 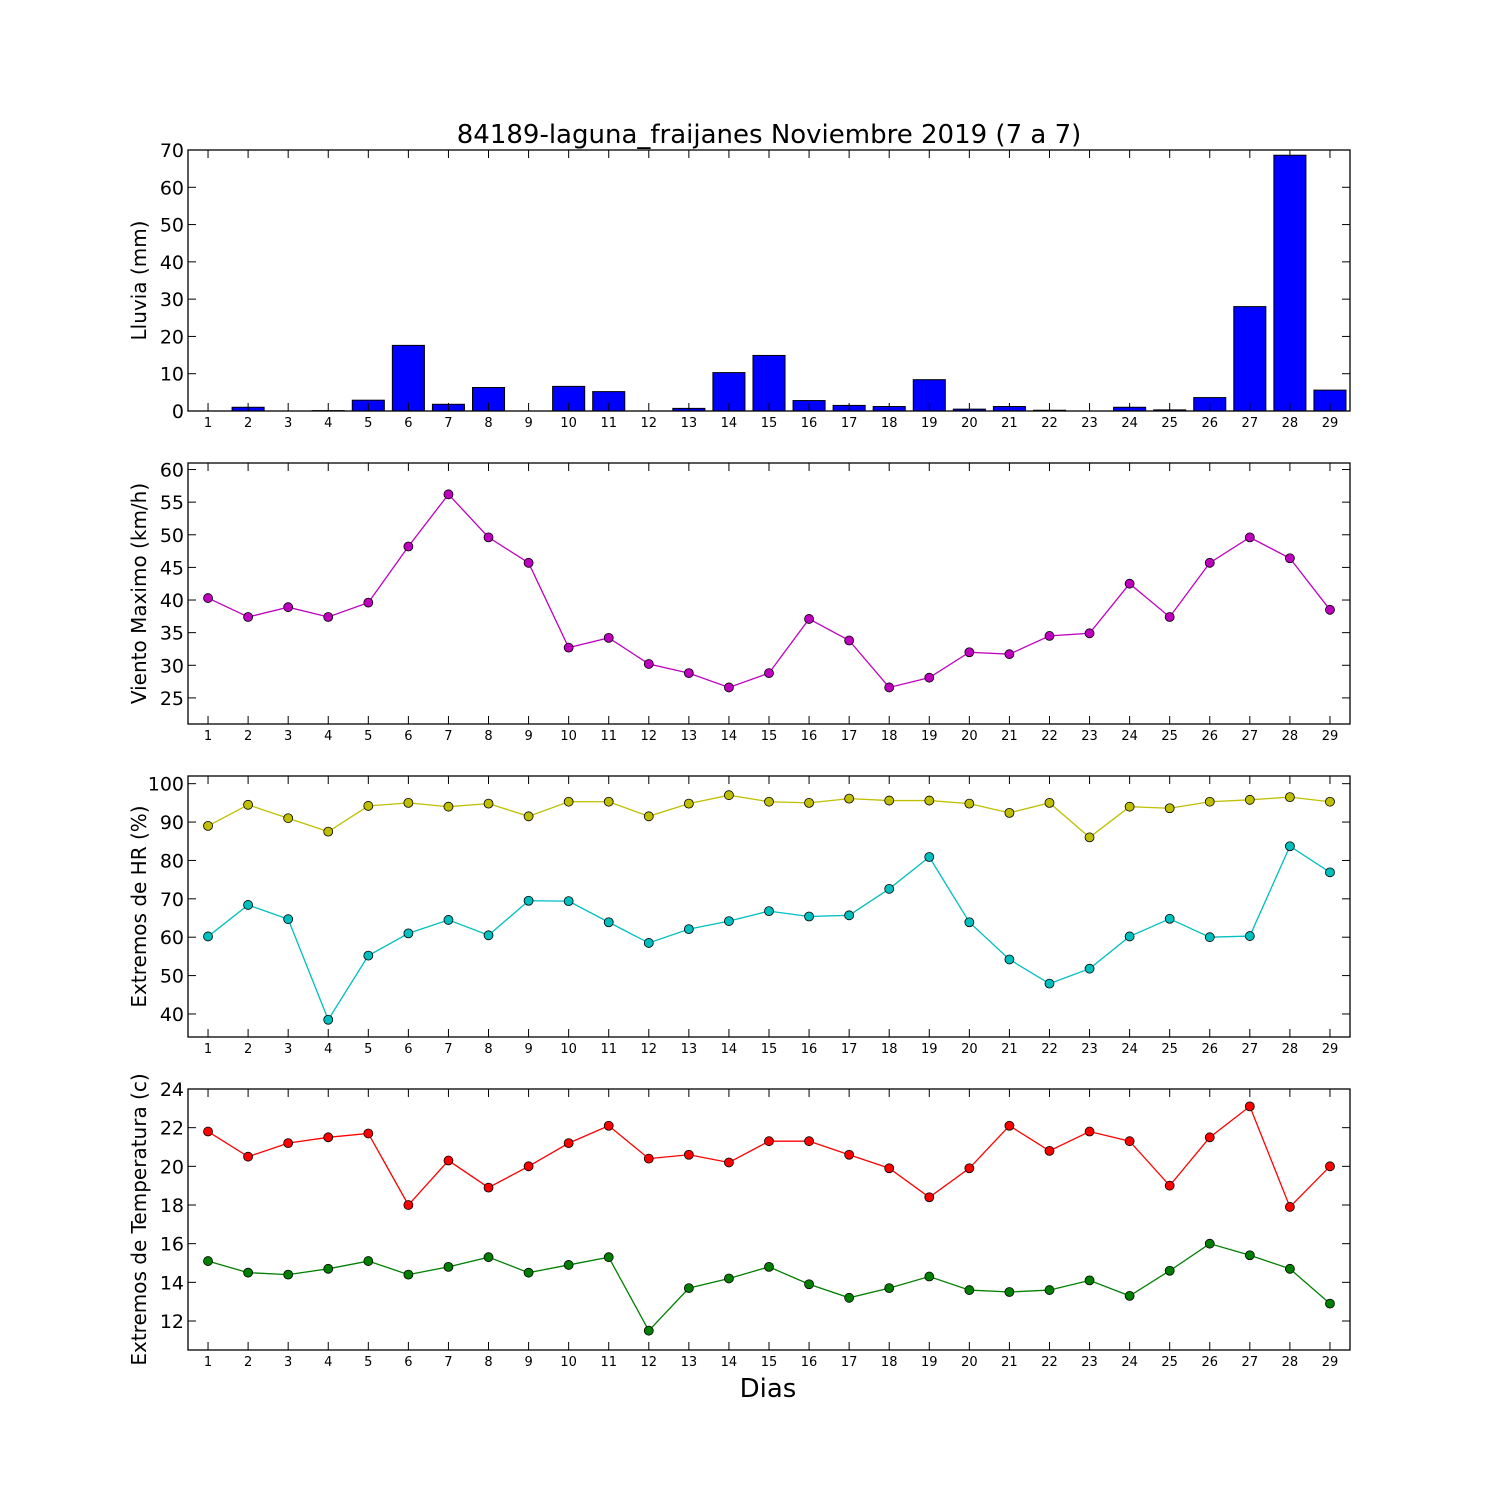 What do you see at coordinates (608, 423) in the screenshot?
I see `xtick-label-lluvia: 11` at bounding box center [608, 423].